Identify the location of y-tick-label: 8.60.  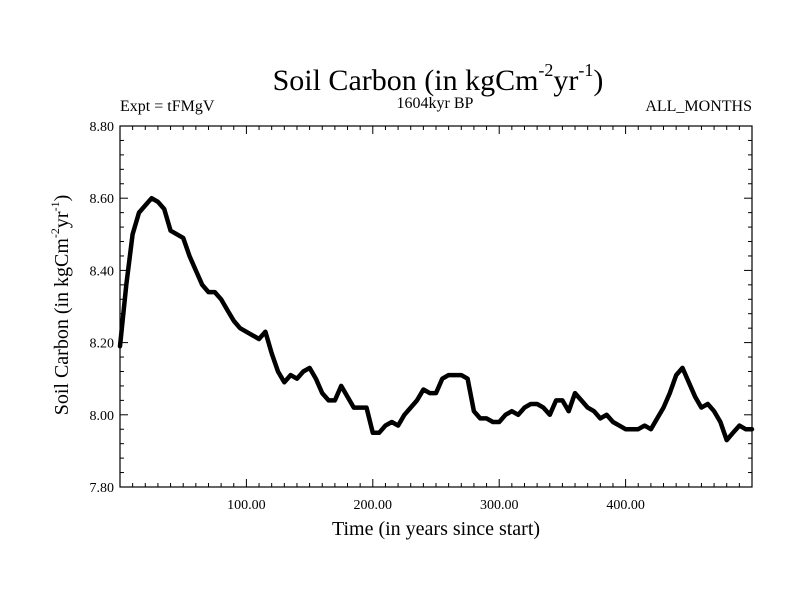
(102, 199).